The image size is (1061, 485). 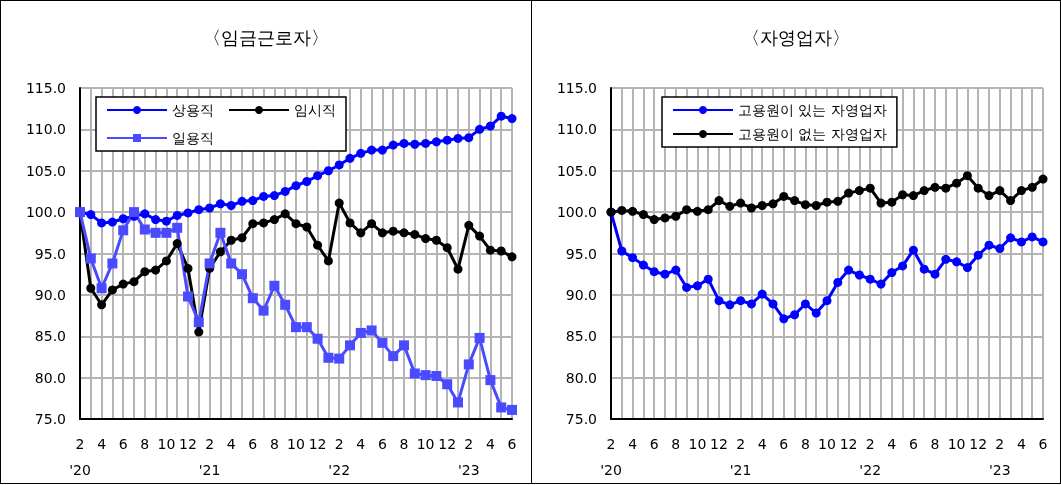 I want to click on legend-label: 임시직, so click(x=315, y=110).